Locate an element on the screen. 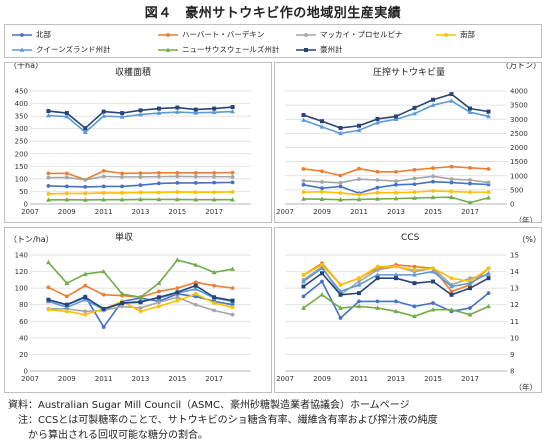 Image resolution: width=546 pixels, height=447 pixels. y-tick-label: 1000 is located at coordinates (519, 176).